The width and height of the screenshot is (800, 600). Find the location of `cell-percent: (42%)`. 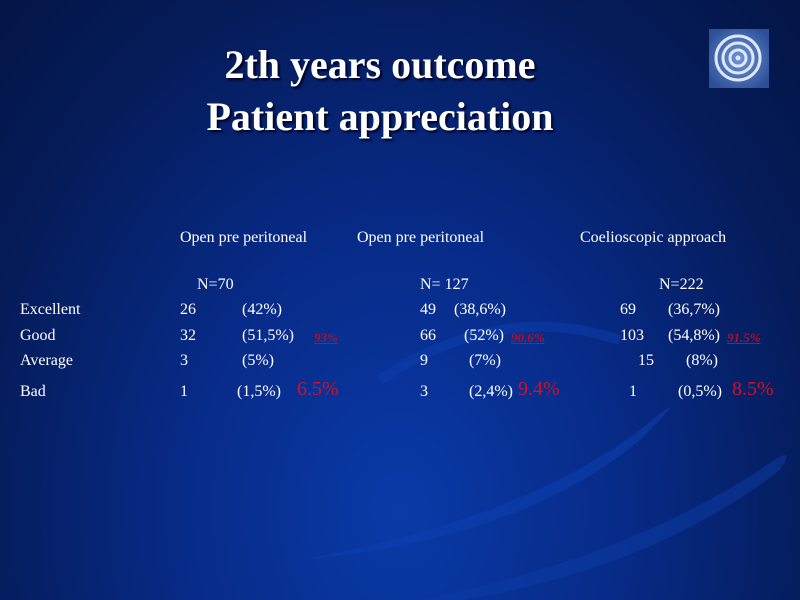

cell-percent: (42%) is located at coordinates (262, 309).